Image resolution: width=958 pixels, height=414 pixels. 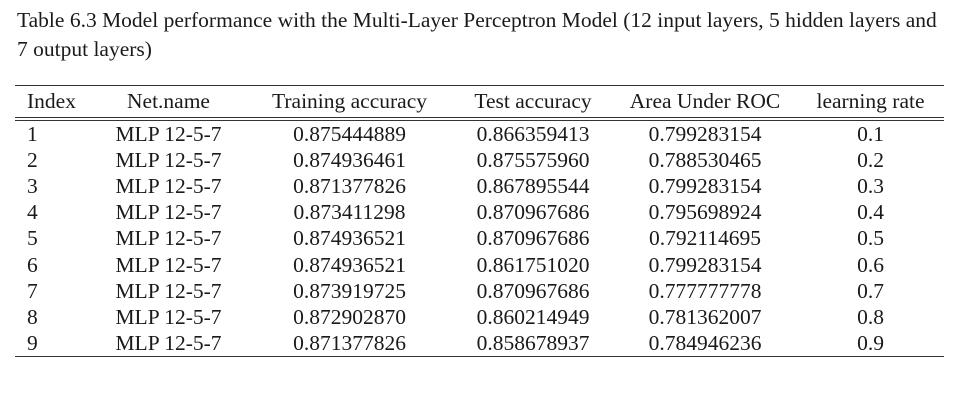 I want to click on cell-index: 4, so click(x=32, y=212).